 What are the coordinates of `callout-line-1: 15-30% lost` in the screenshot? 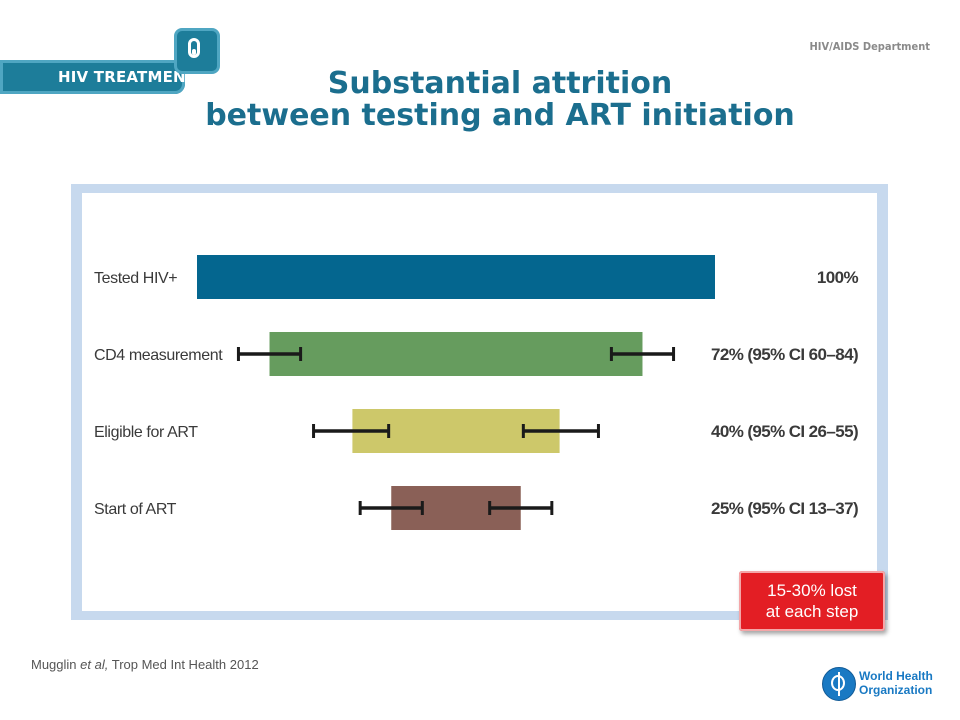 It's located at (812, 590).